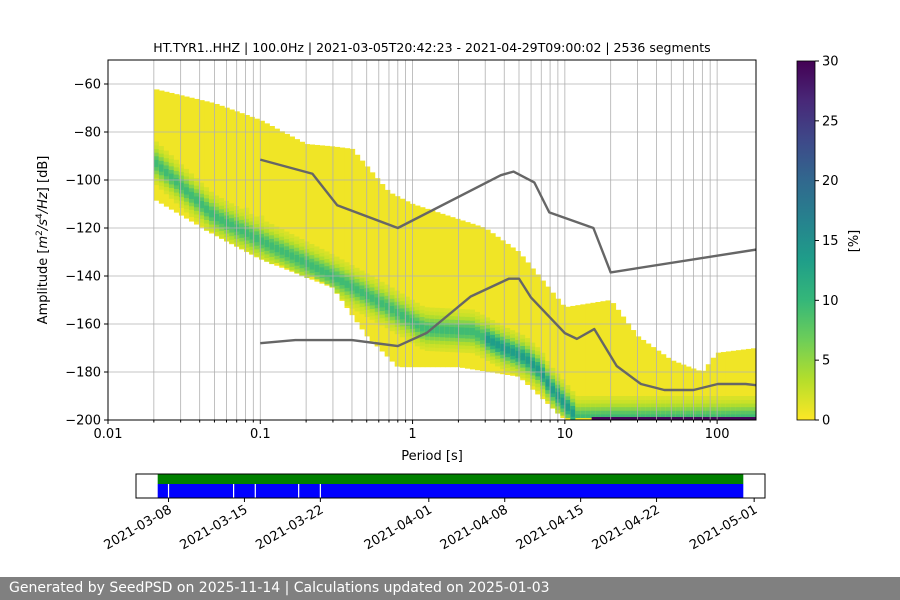 The width and height of the screenshot is (900, 600). Describe the element at coordinates (830, 241) in the screenshot. I see `colorbar-tick-label: 15` at that location.